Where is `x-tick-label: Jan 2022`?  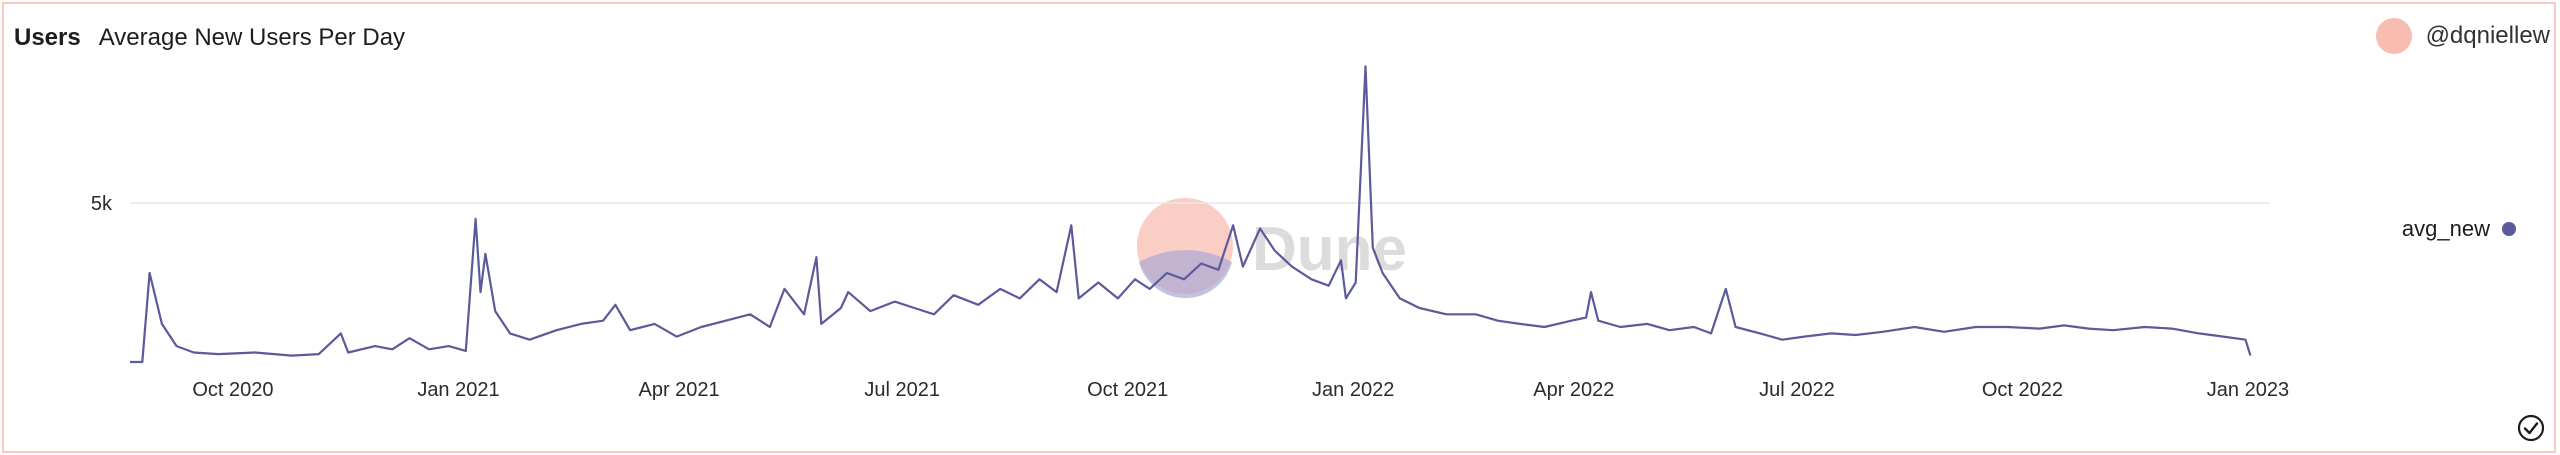 x-tick-label: Jan 2022 is located at coordinates (1353, 390).